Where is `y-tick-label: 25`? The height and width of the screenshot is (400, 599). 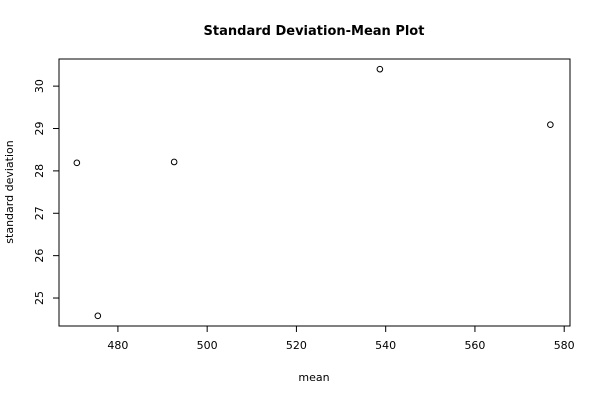 y-tick-label: 25 is located at coordinates (39, 298).